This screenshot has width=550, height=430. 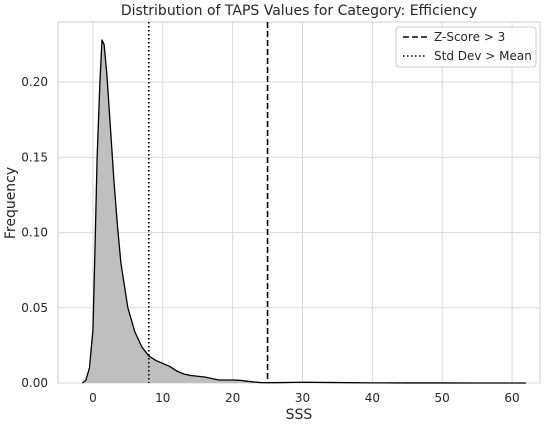 I want to click on x-tick-label: 10, so click(x=162, y=398).